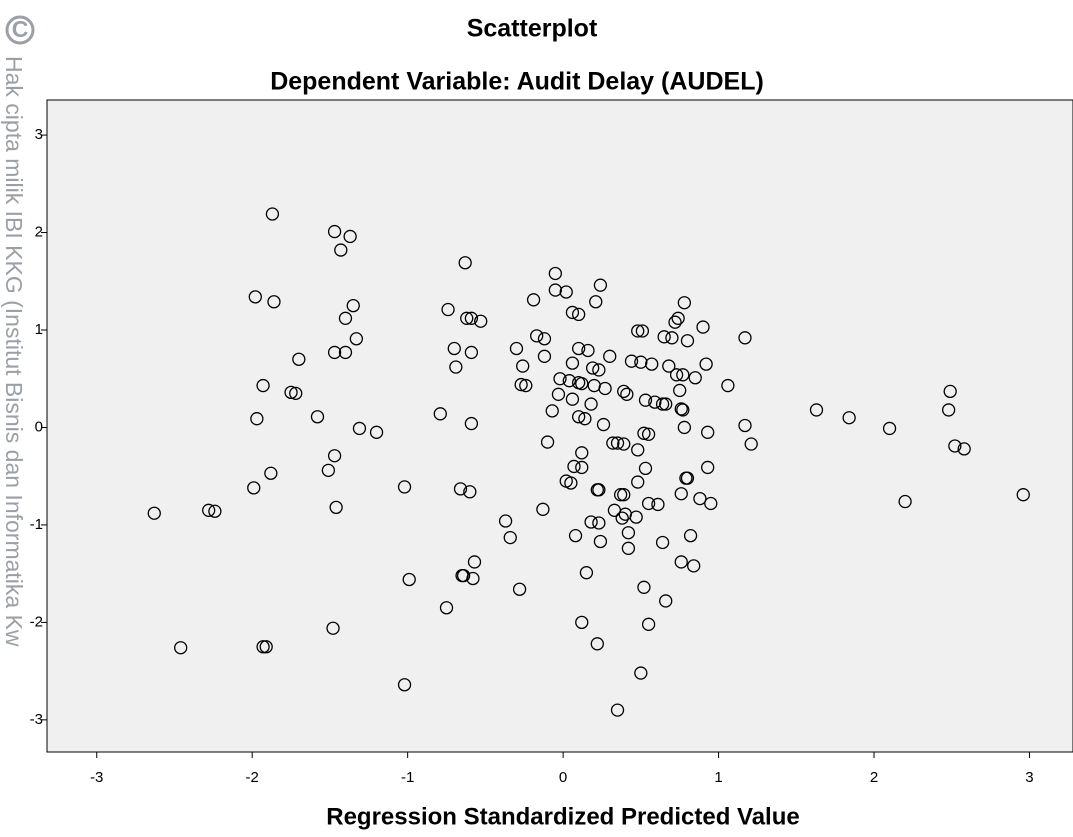 The image size is (1073, 837). Describe the element at coordinates (20, 30) in the screenshot. I see `watermark-circle` at that location.